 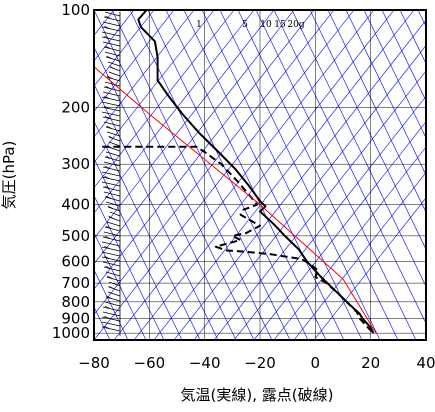 I want to click on x-tick-label: −40, so click(x=205, y=363).